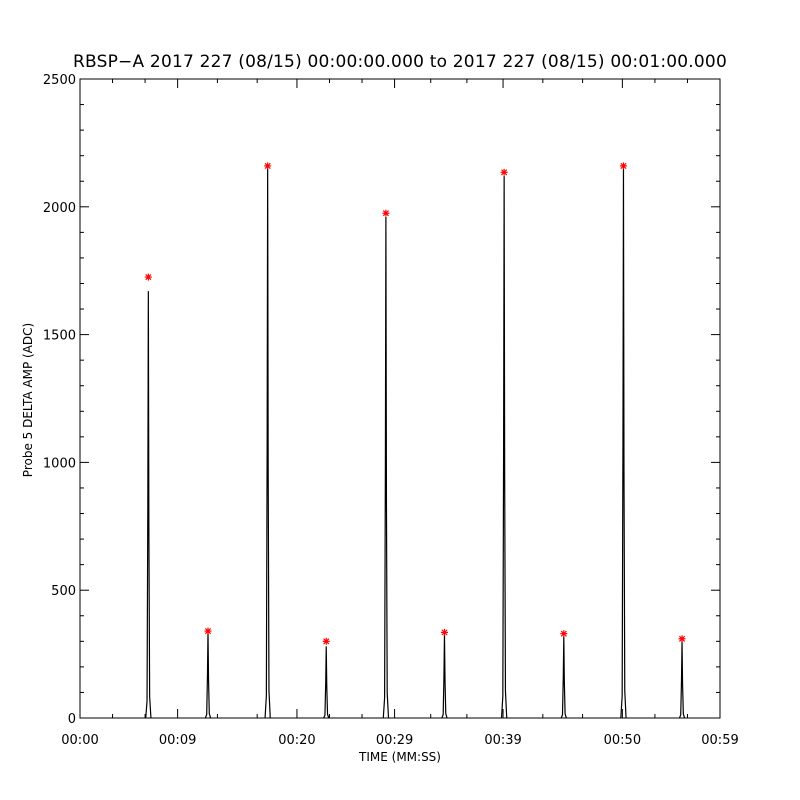 This screenshot has height=800, width=800. I want to click on y-tick-label: 2500, so click(59, 80).